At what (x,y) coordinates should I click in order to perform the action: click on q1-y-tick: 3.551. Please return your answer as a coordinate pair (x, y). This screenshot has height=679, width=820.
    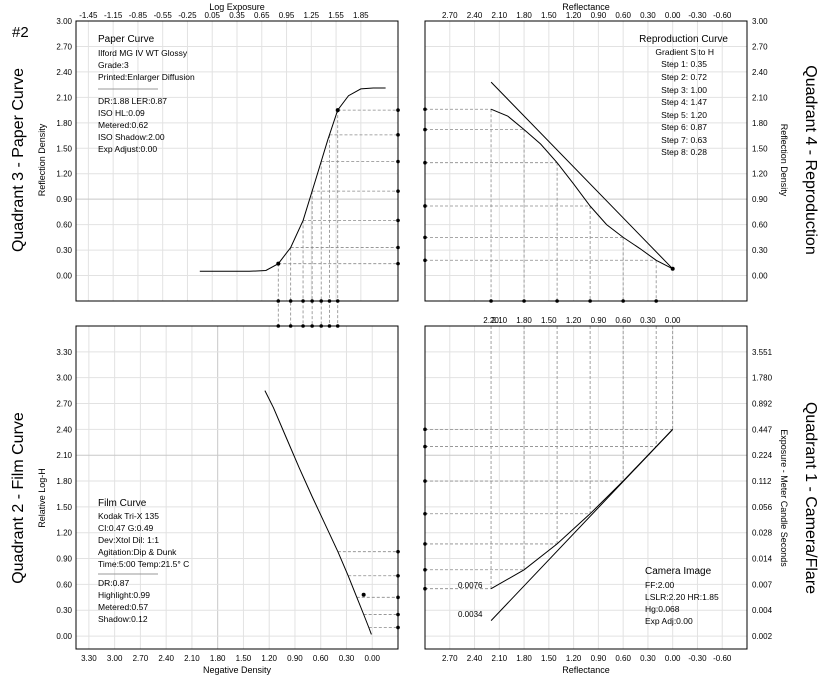
    Looking at the image, I should click on (762, 352).